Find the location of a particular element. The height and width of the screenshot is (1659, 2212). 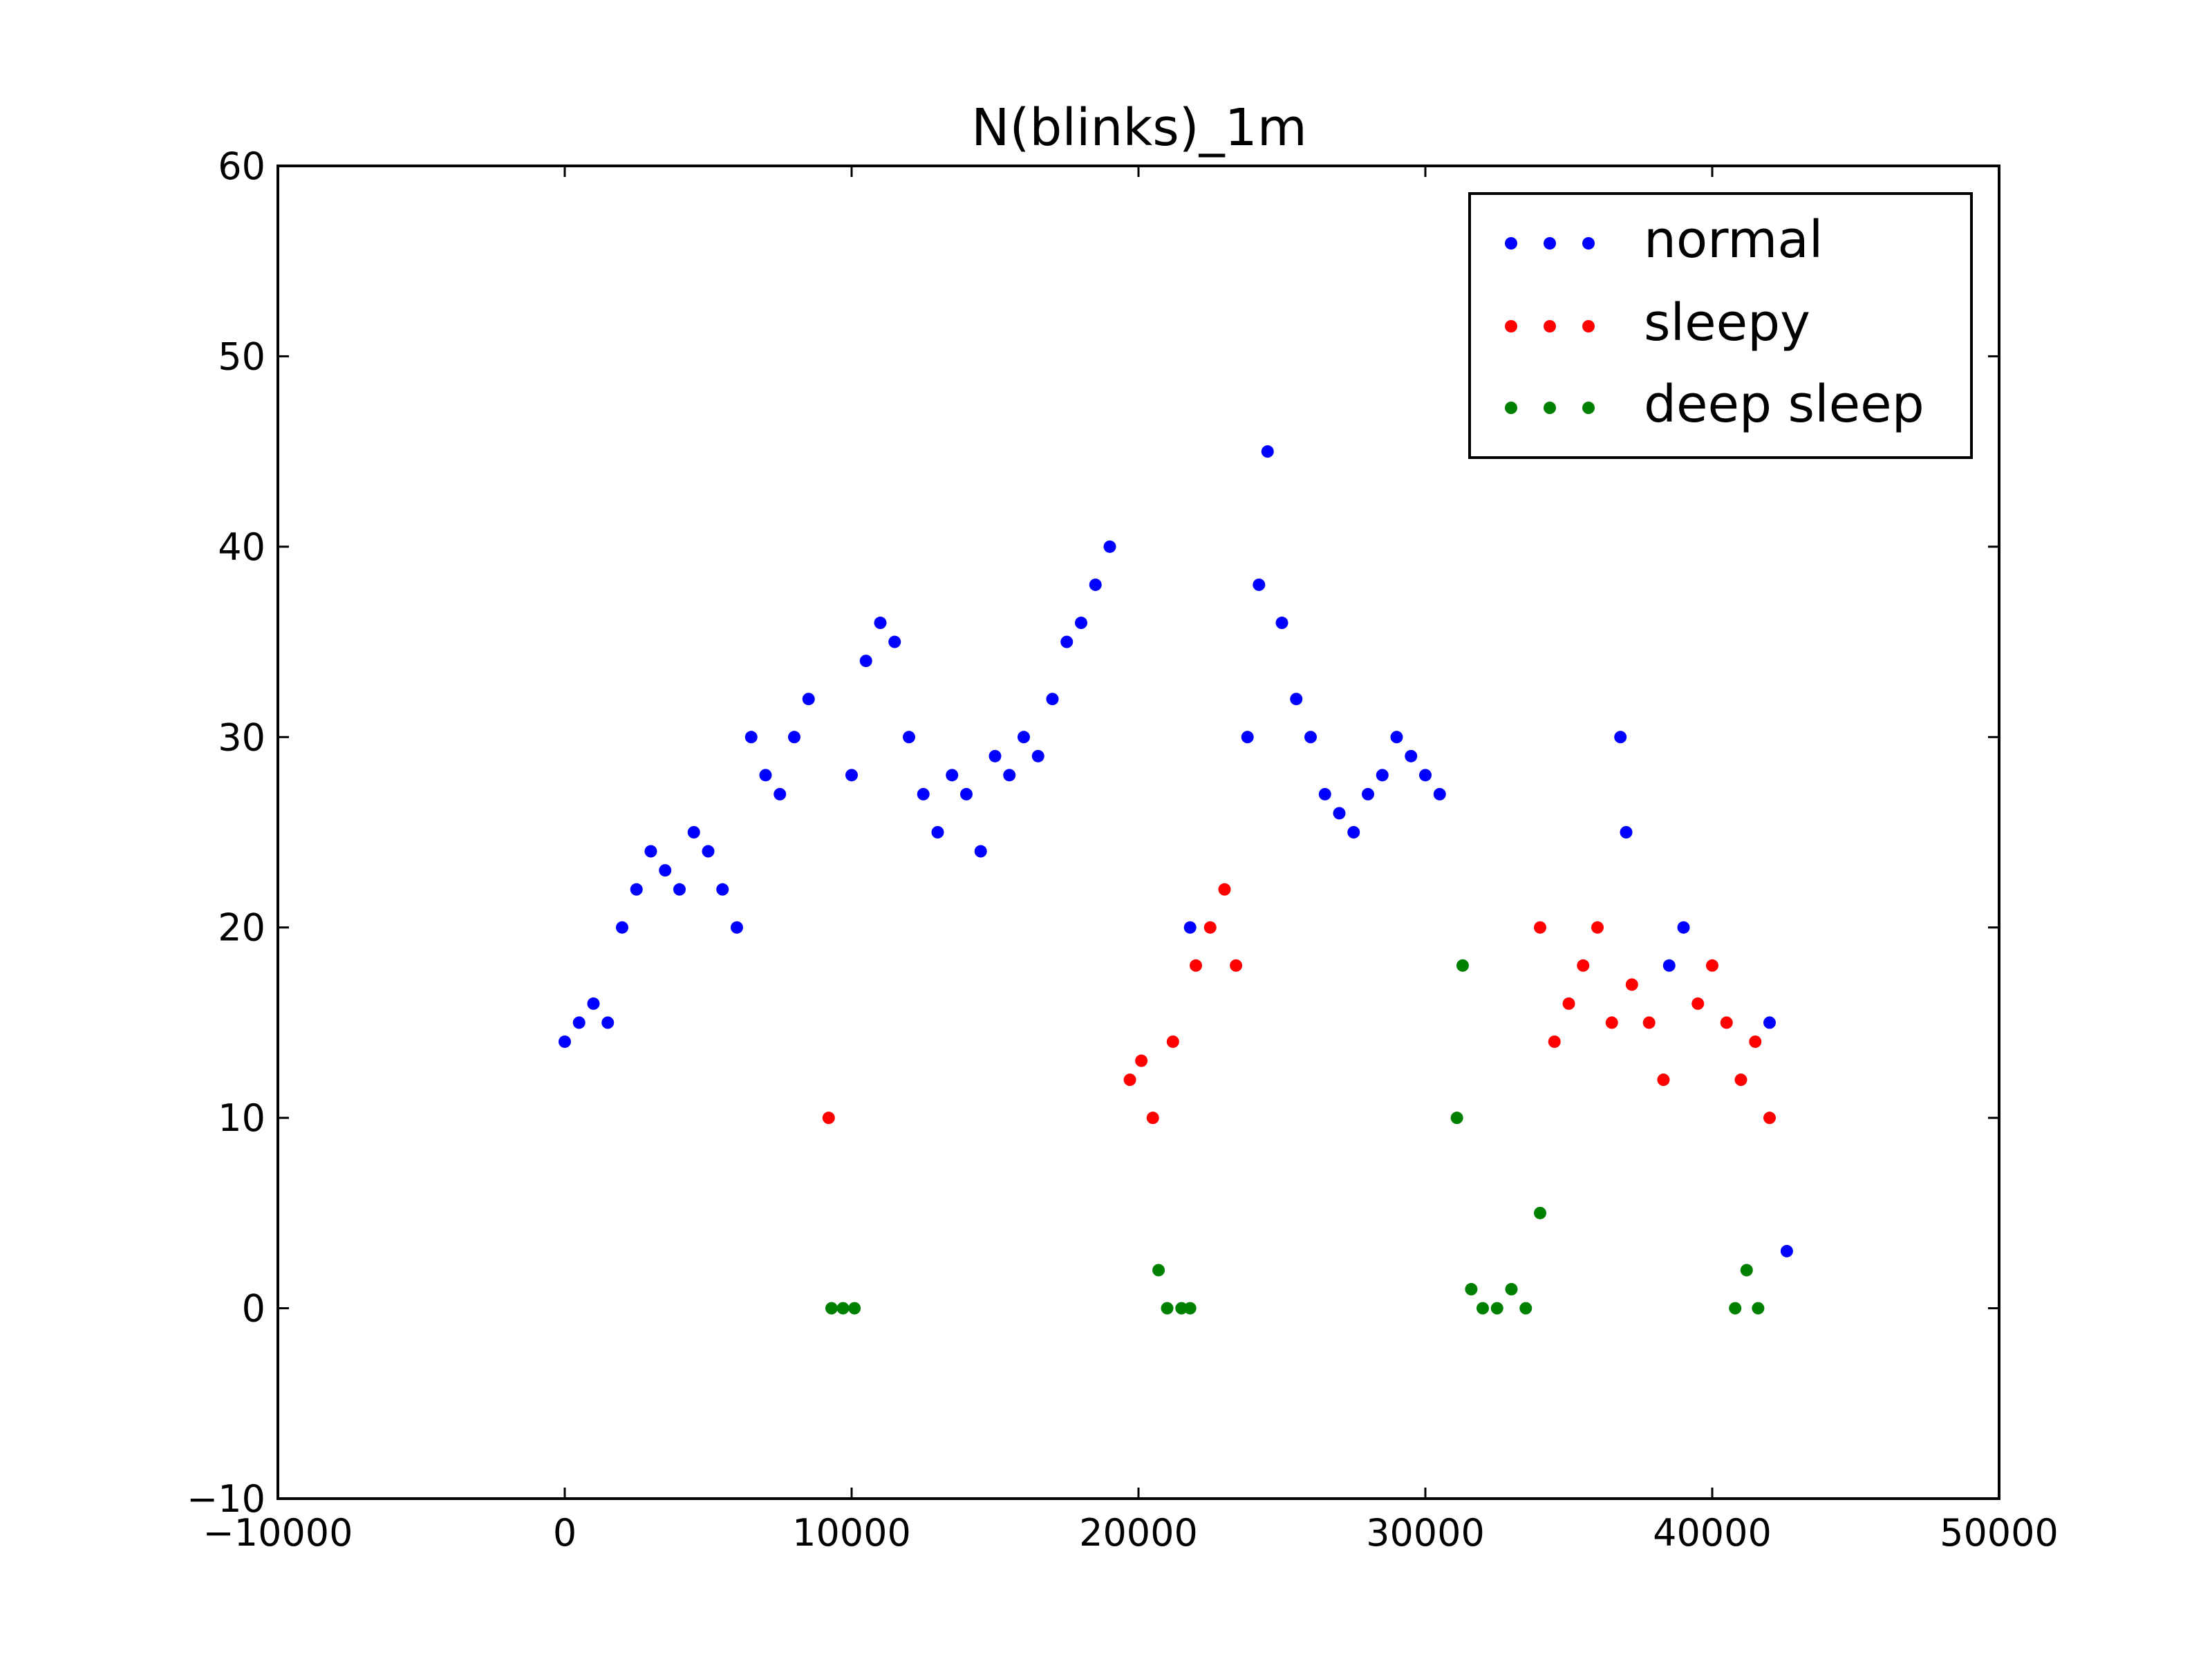

y-tick-label: 0 is located at coordinates (253, 1309).